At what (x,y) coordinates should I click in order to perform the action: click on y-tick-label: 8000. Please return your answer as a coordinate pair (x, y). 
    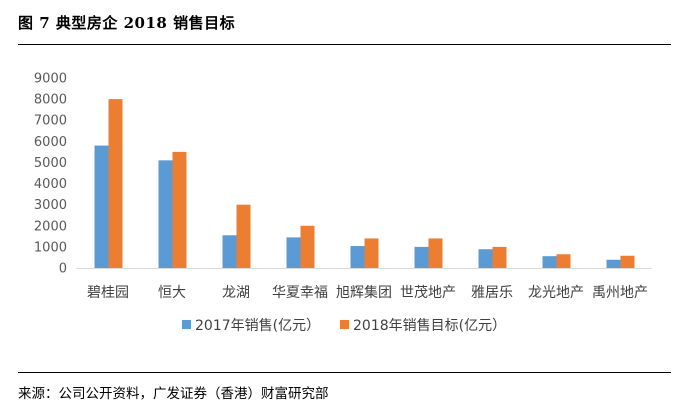
    Looking at the image, I should click on (50, 100).